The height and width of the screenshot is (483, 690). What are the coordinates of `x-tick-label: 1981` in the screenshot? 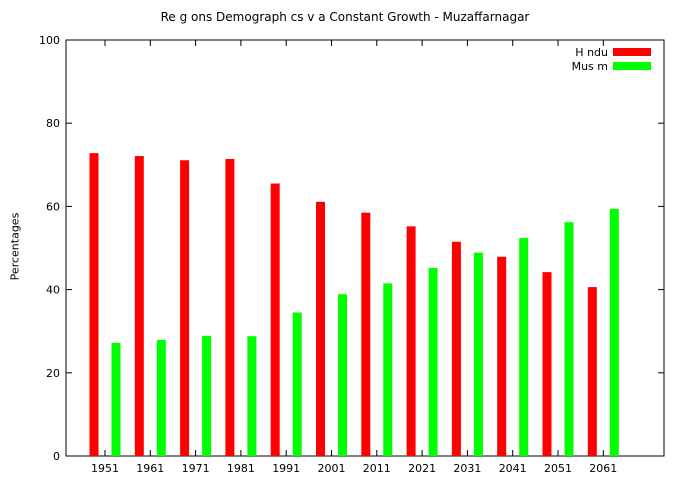 It's located at (241, 468).